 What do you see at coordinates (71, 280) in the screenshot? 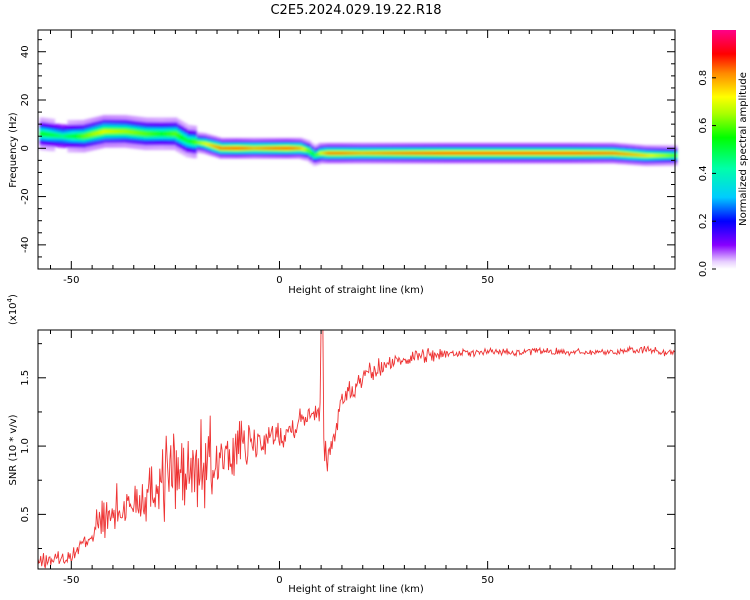
I see `x-tick-label: -50` at bounding box center [71, 280].